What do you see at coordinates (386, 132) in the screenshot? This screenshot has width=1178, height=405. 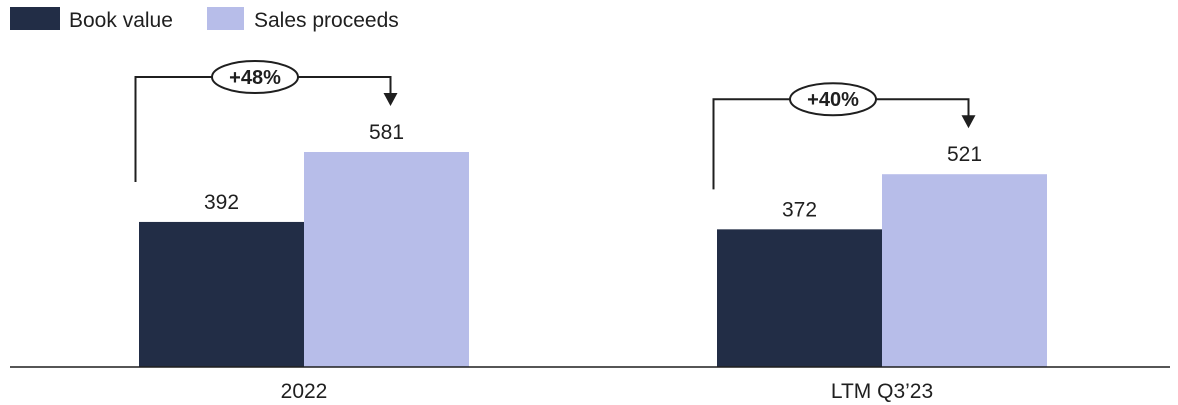 I see `value-label-sales-proceeds-2022: 581` at bounding box center [386, 132].